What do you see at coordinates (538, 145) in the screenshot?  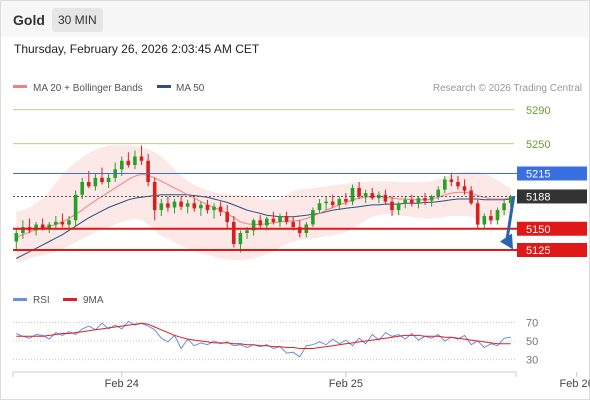 I see `y-tick-label-5250: 5250` at bounding box center [538, 145].